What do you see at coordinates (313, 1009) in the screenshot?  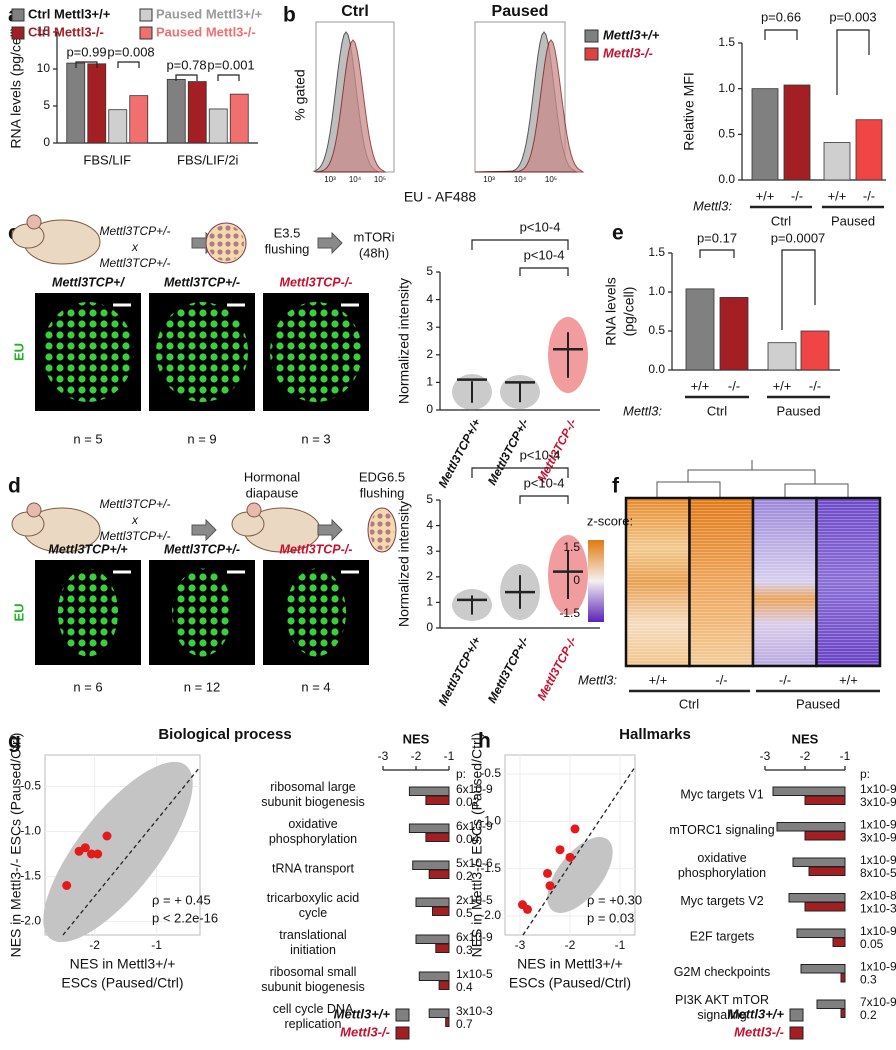 I see `term-label: cell cycle DNA` at bounding box center [313, 1009].